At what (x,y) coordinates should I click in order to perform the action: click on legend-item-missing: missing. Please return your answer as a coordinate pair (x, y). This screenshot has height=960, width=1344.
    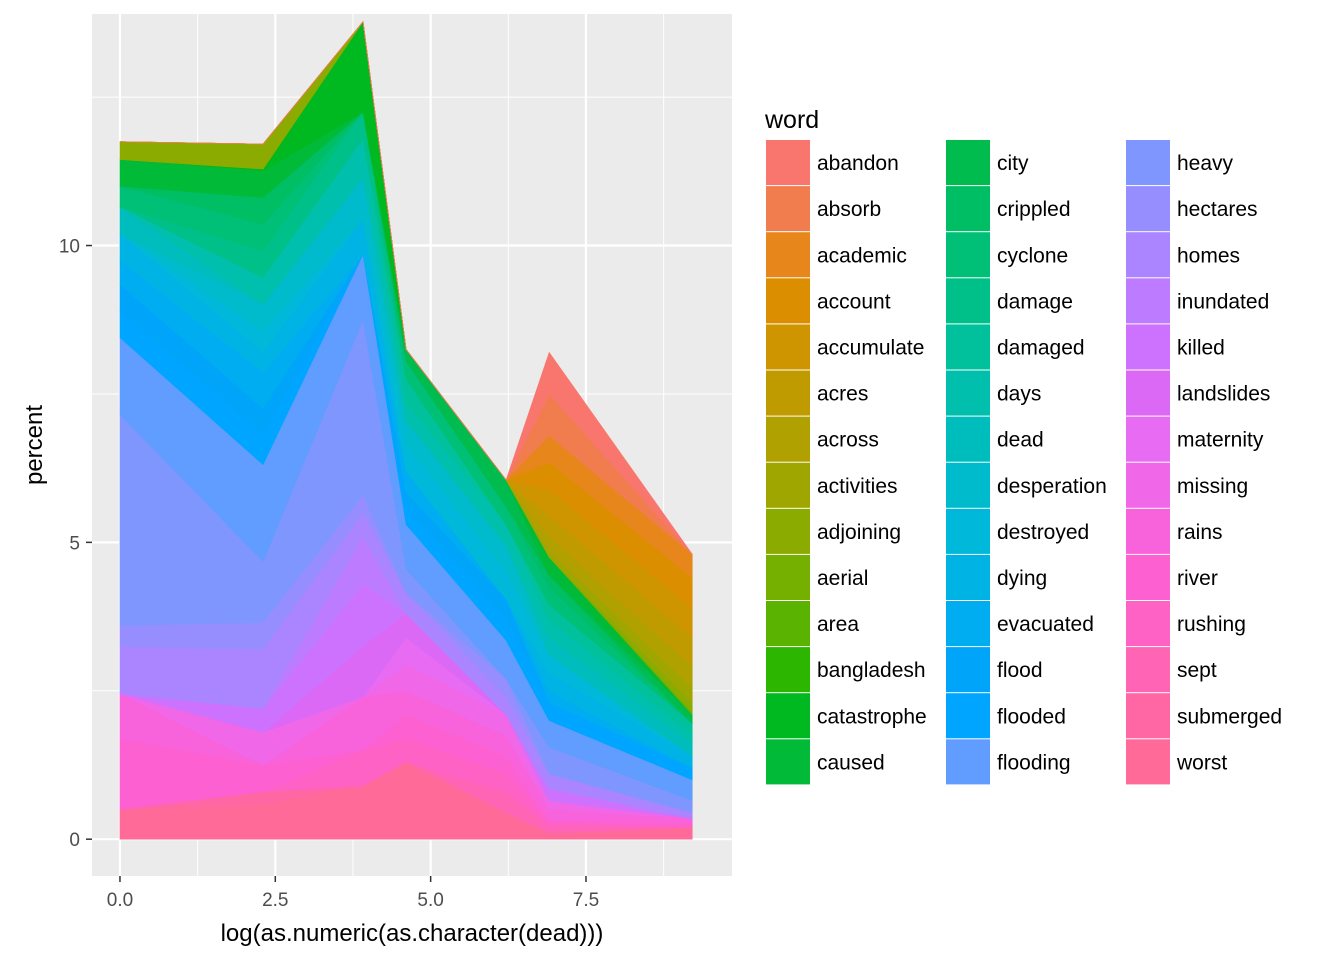
    Looking at the image, I should click on (1187, 485).